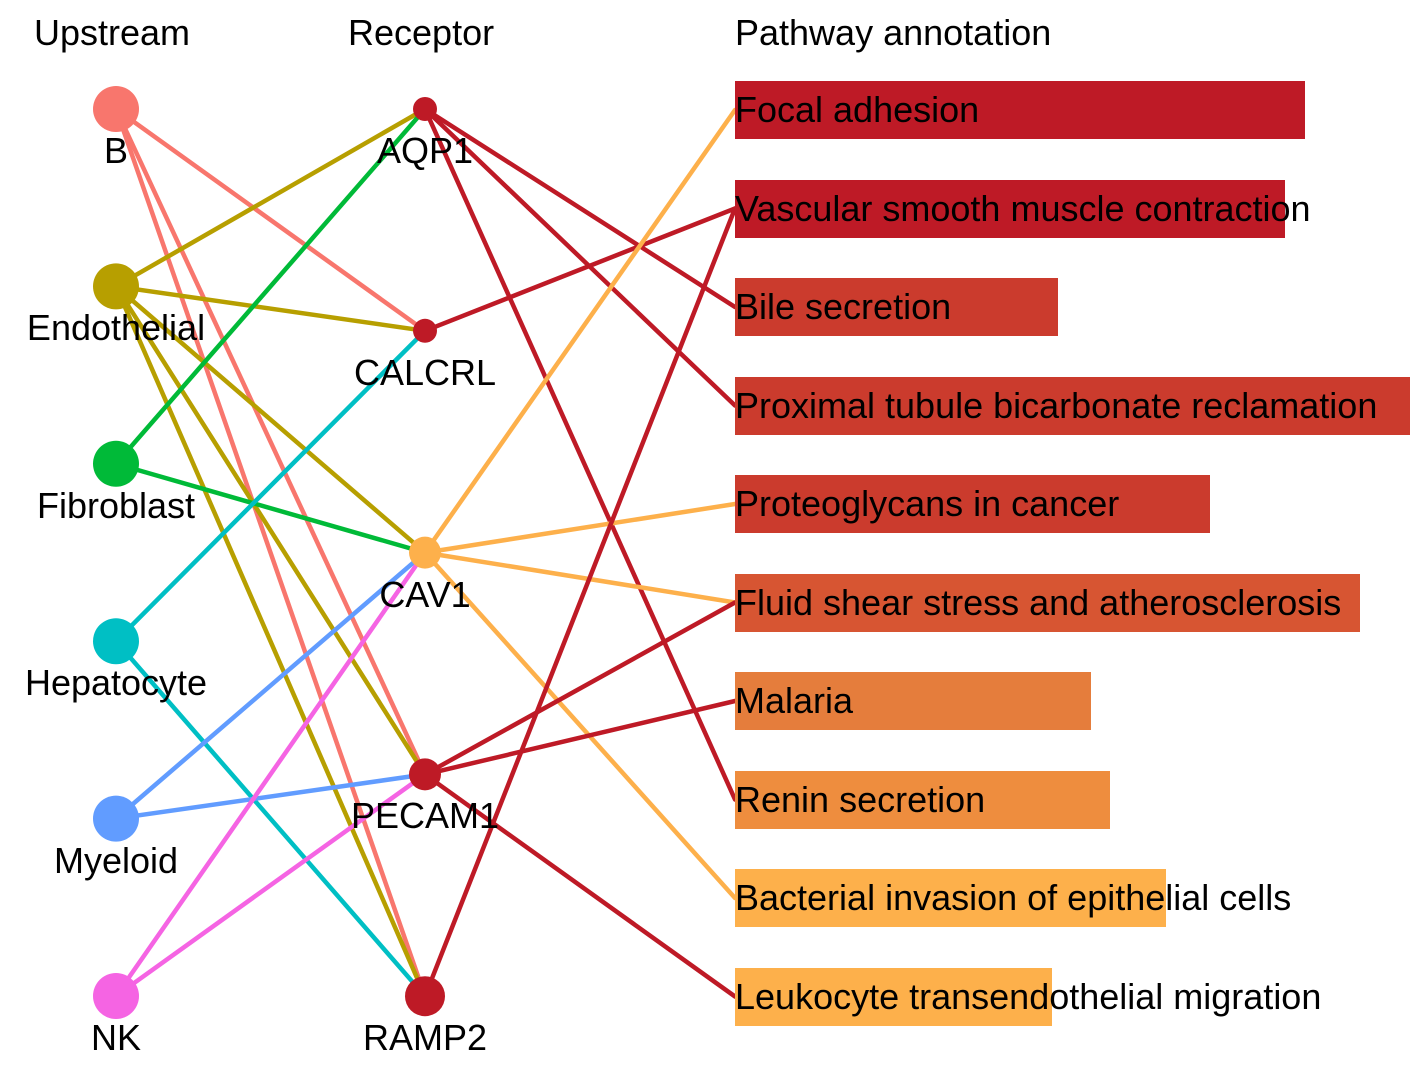  Describe the element at coordinates (857, 109) in the screenshot. I see `pathway-label-focal-adhesion: Focal adhesion` at that location.